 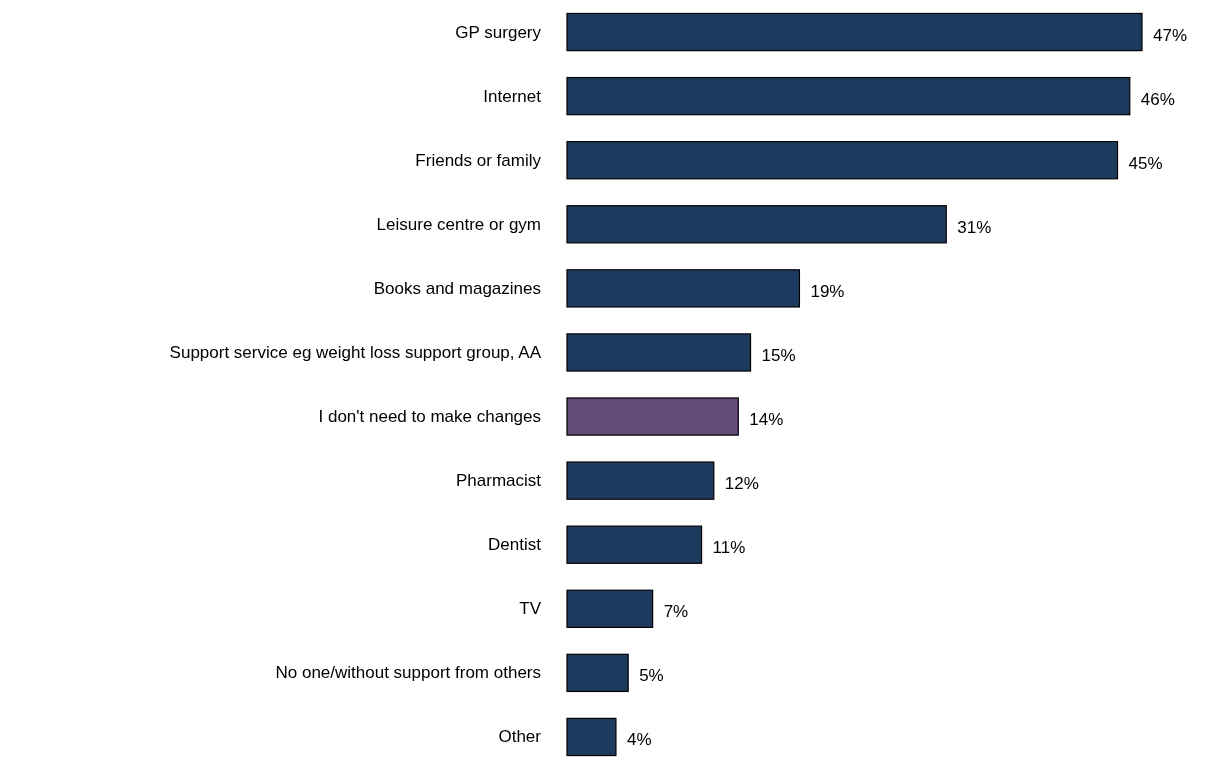 I want to click on data-label: 31%, so click(x=974, y=227).